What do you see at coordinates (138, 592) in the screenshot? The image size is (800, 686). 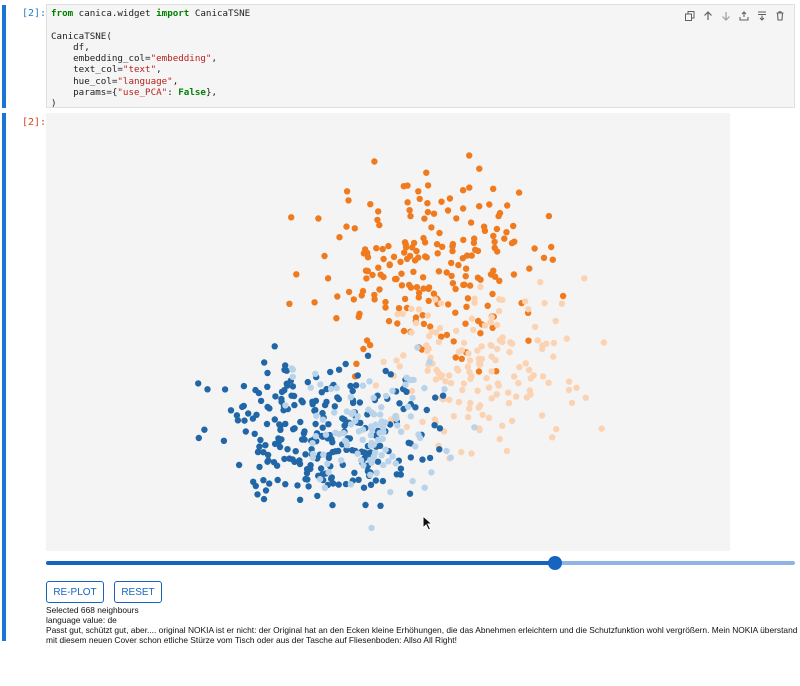 I see `reset-button: RESET` at bounding box center [138, 592].